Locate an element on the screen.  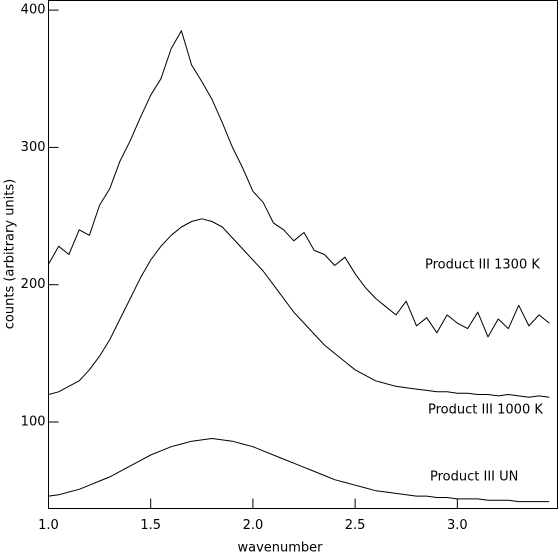
series-label: Product III 1300 K is located at coordinates (482, 265).